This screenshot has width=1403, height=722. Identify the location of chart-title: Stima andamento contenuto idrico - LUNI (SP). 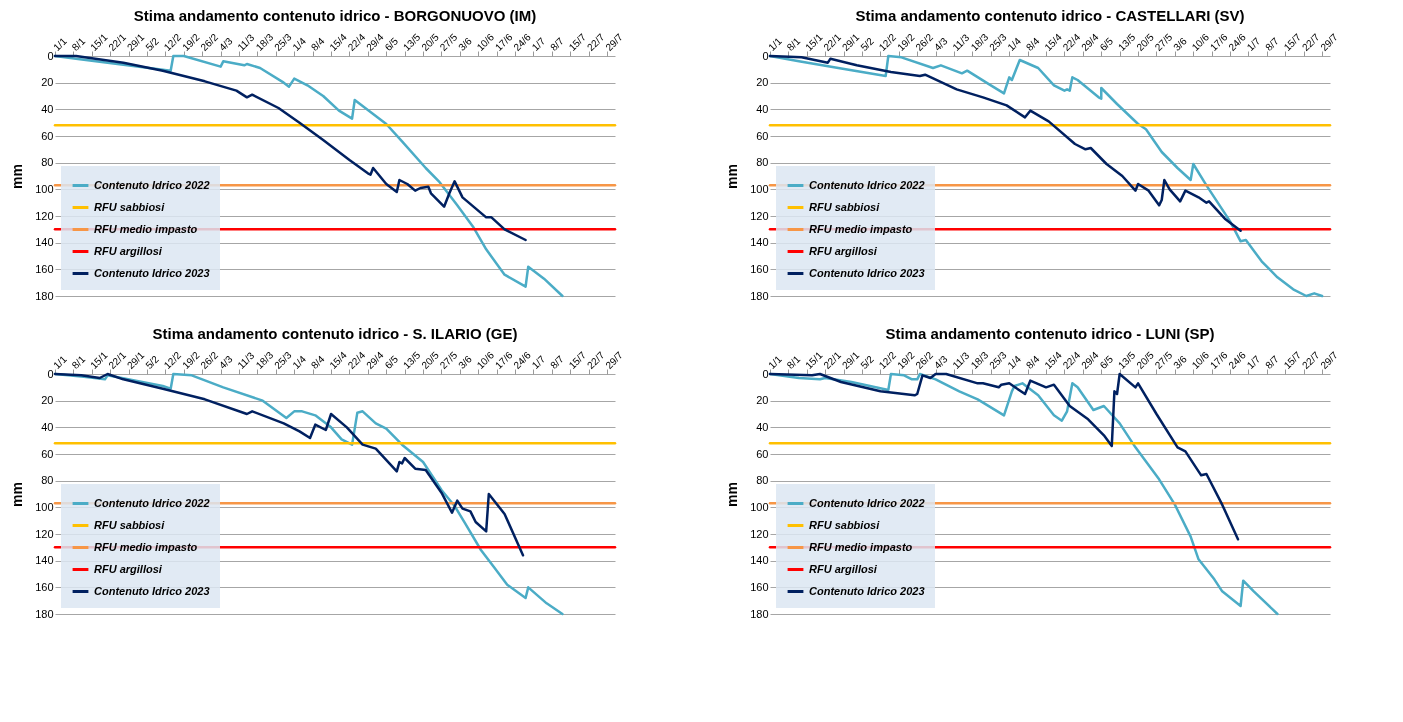
(1050, 333).